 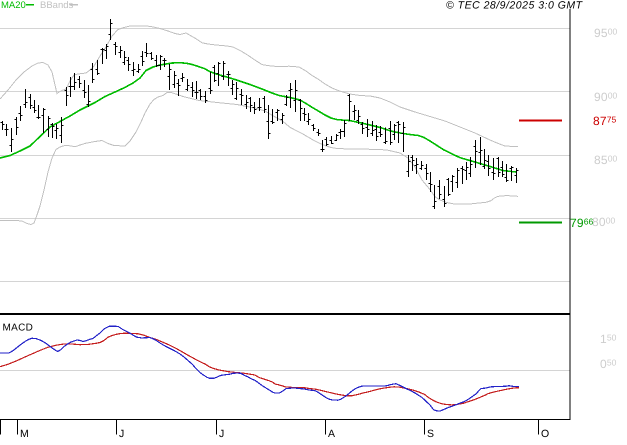 I want to click on svg-text: M, so click(x=24, y=434).